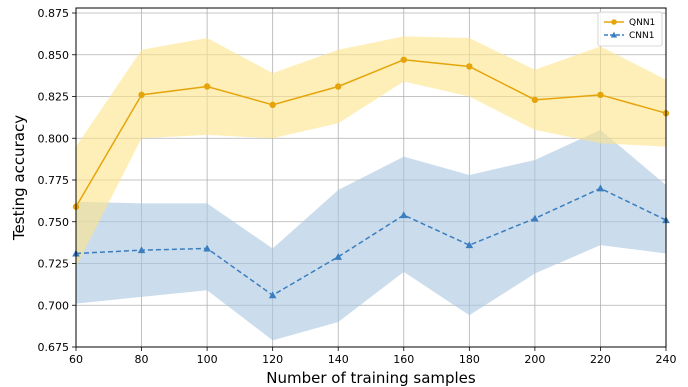  I want to click on x-tick-label: 200, so click(534, 359).